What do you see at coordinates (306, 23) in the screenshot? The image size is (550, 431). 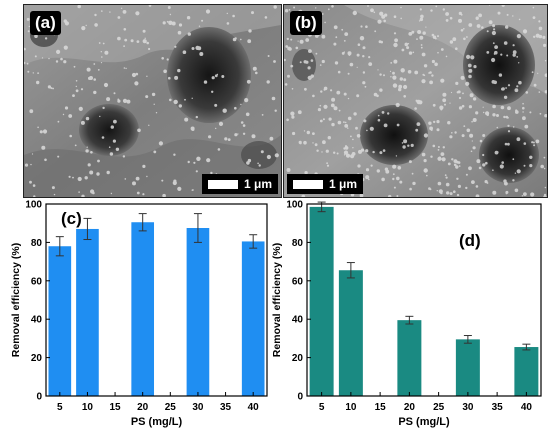 I see `panel-label-b: (b)` at bounding box center [306, 23].